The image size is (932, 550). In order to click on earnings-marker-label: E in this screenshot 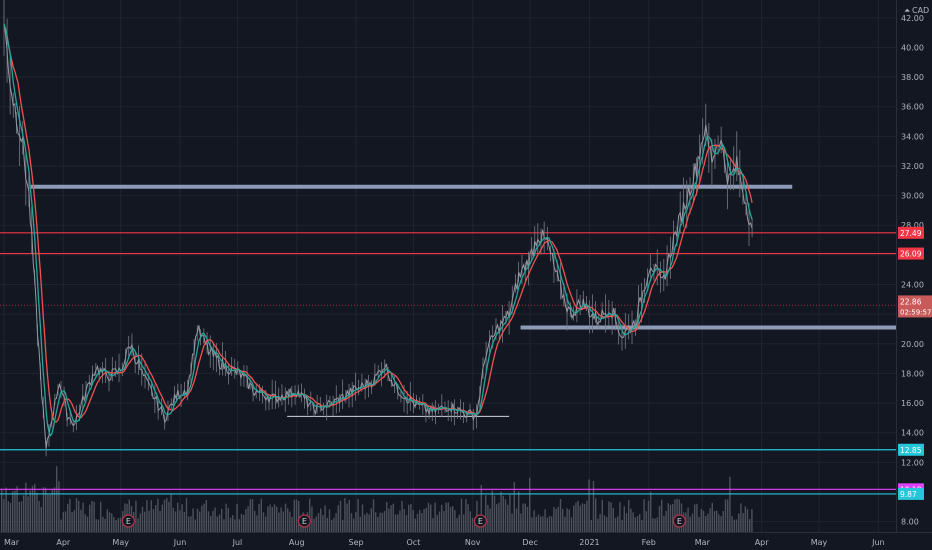, I will do `click(679, 521)`.